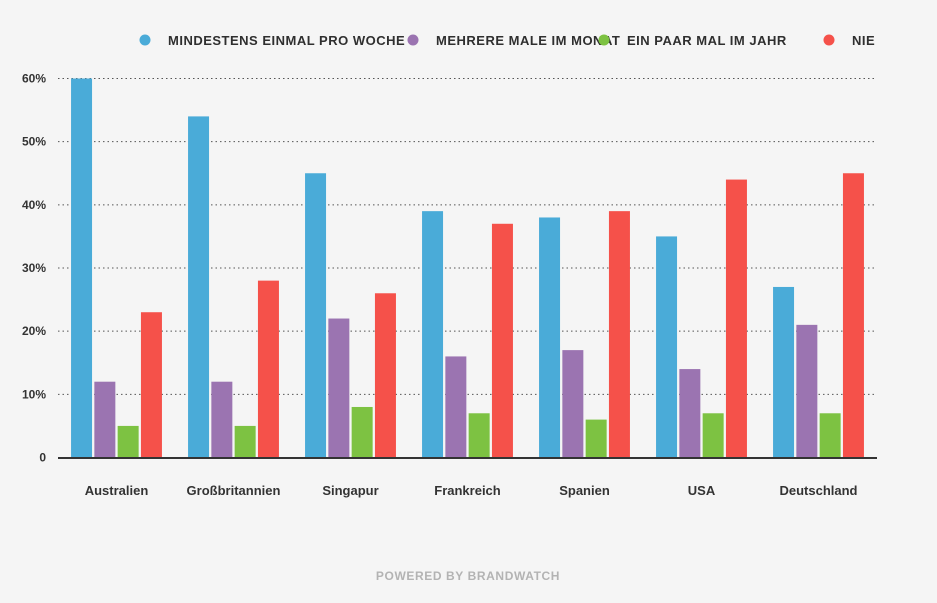  I want to click on x-tick-label-spanien: Spanien, so click(584, 490).